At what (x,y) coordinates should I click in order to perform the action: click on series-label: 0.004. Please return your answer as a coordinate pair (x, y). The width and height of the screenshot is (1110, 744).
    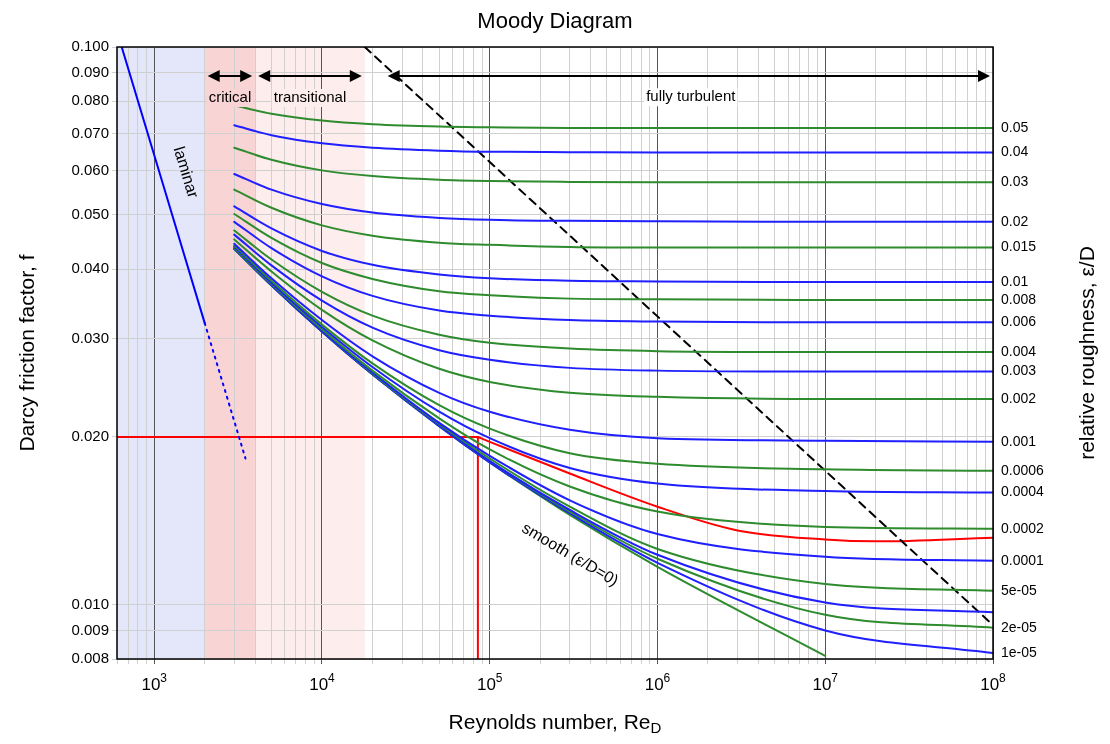
    Looking at the image, I should click on (1019, 350).